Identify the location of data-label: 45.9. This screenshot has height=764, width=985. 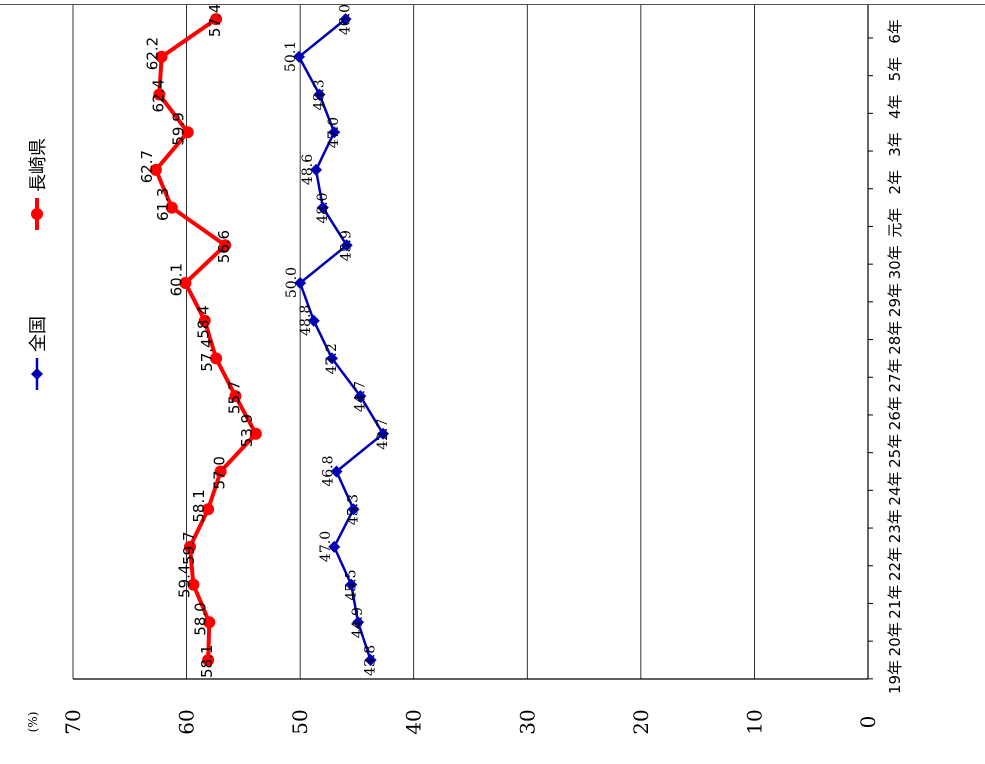
(347, 245).